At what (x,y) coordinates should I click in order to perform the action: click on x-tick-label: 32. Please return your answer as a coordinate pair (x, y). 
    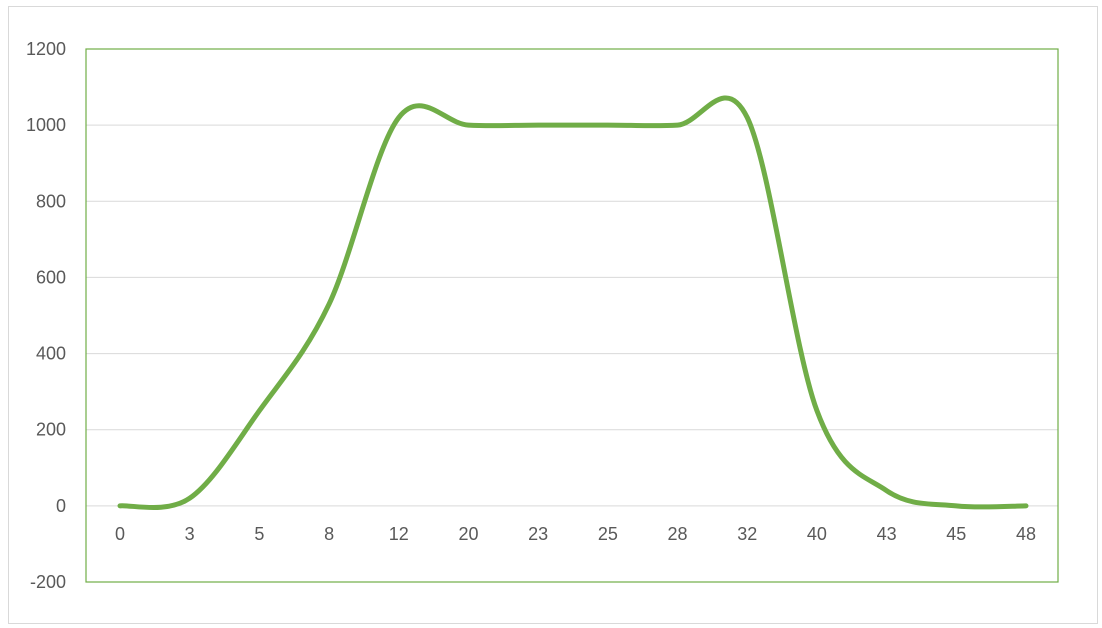
    Looking at the image, I should click on (747, 534).